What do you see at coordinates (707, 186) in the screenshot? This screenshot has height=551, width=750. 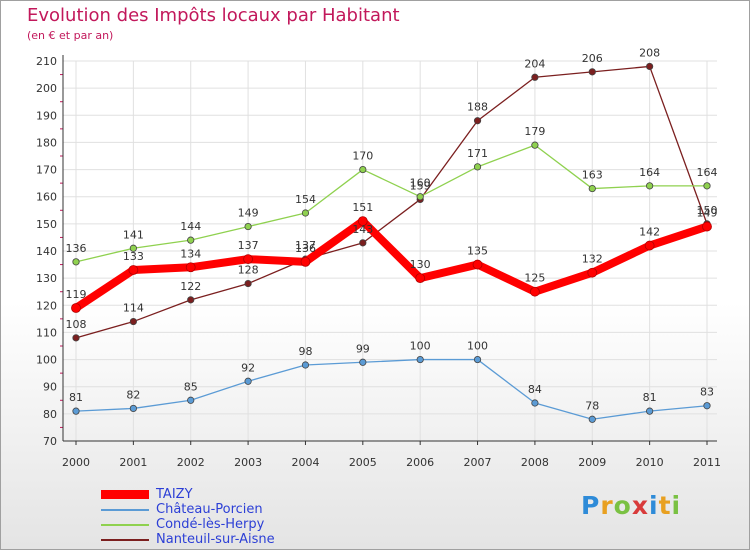 I see `data-point-conde-2011` at bounding box center [707, 186].